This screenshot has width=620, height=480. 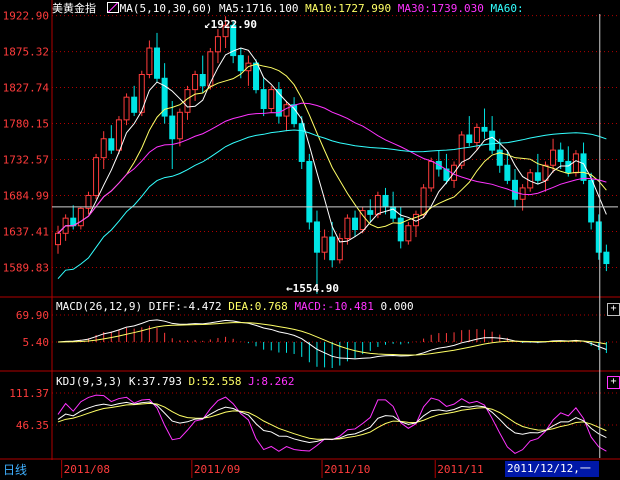 I want to click on kdj-label: KDJ(9,3,3), so click(x=89, y=381).